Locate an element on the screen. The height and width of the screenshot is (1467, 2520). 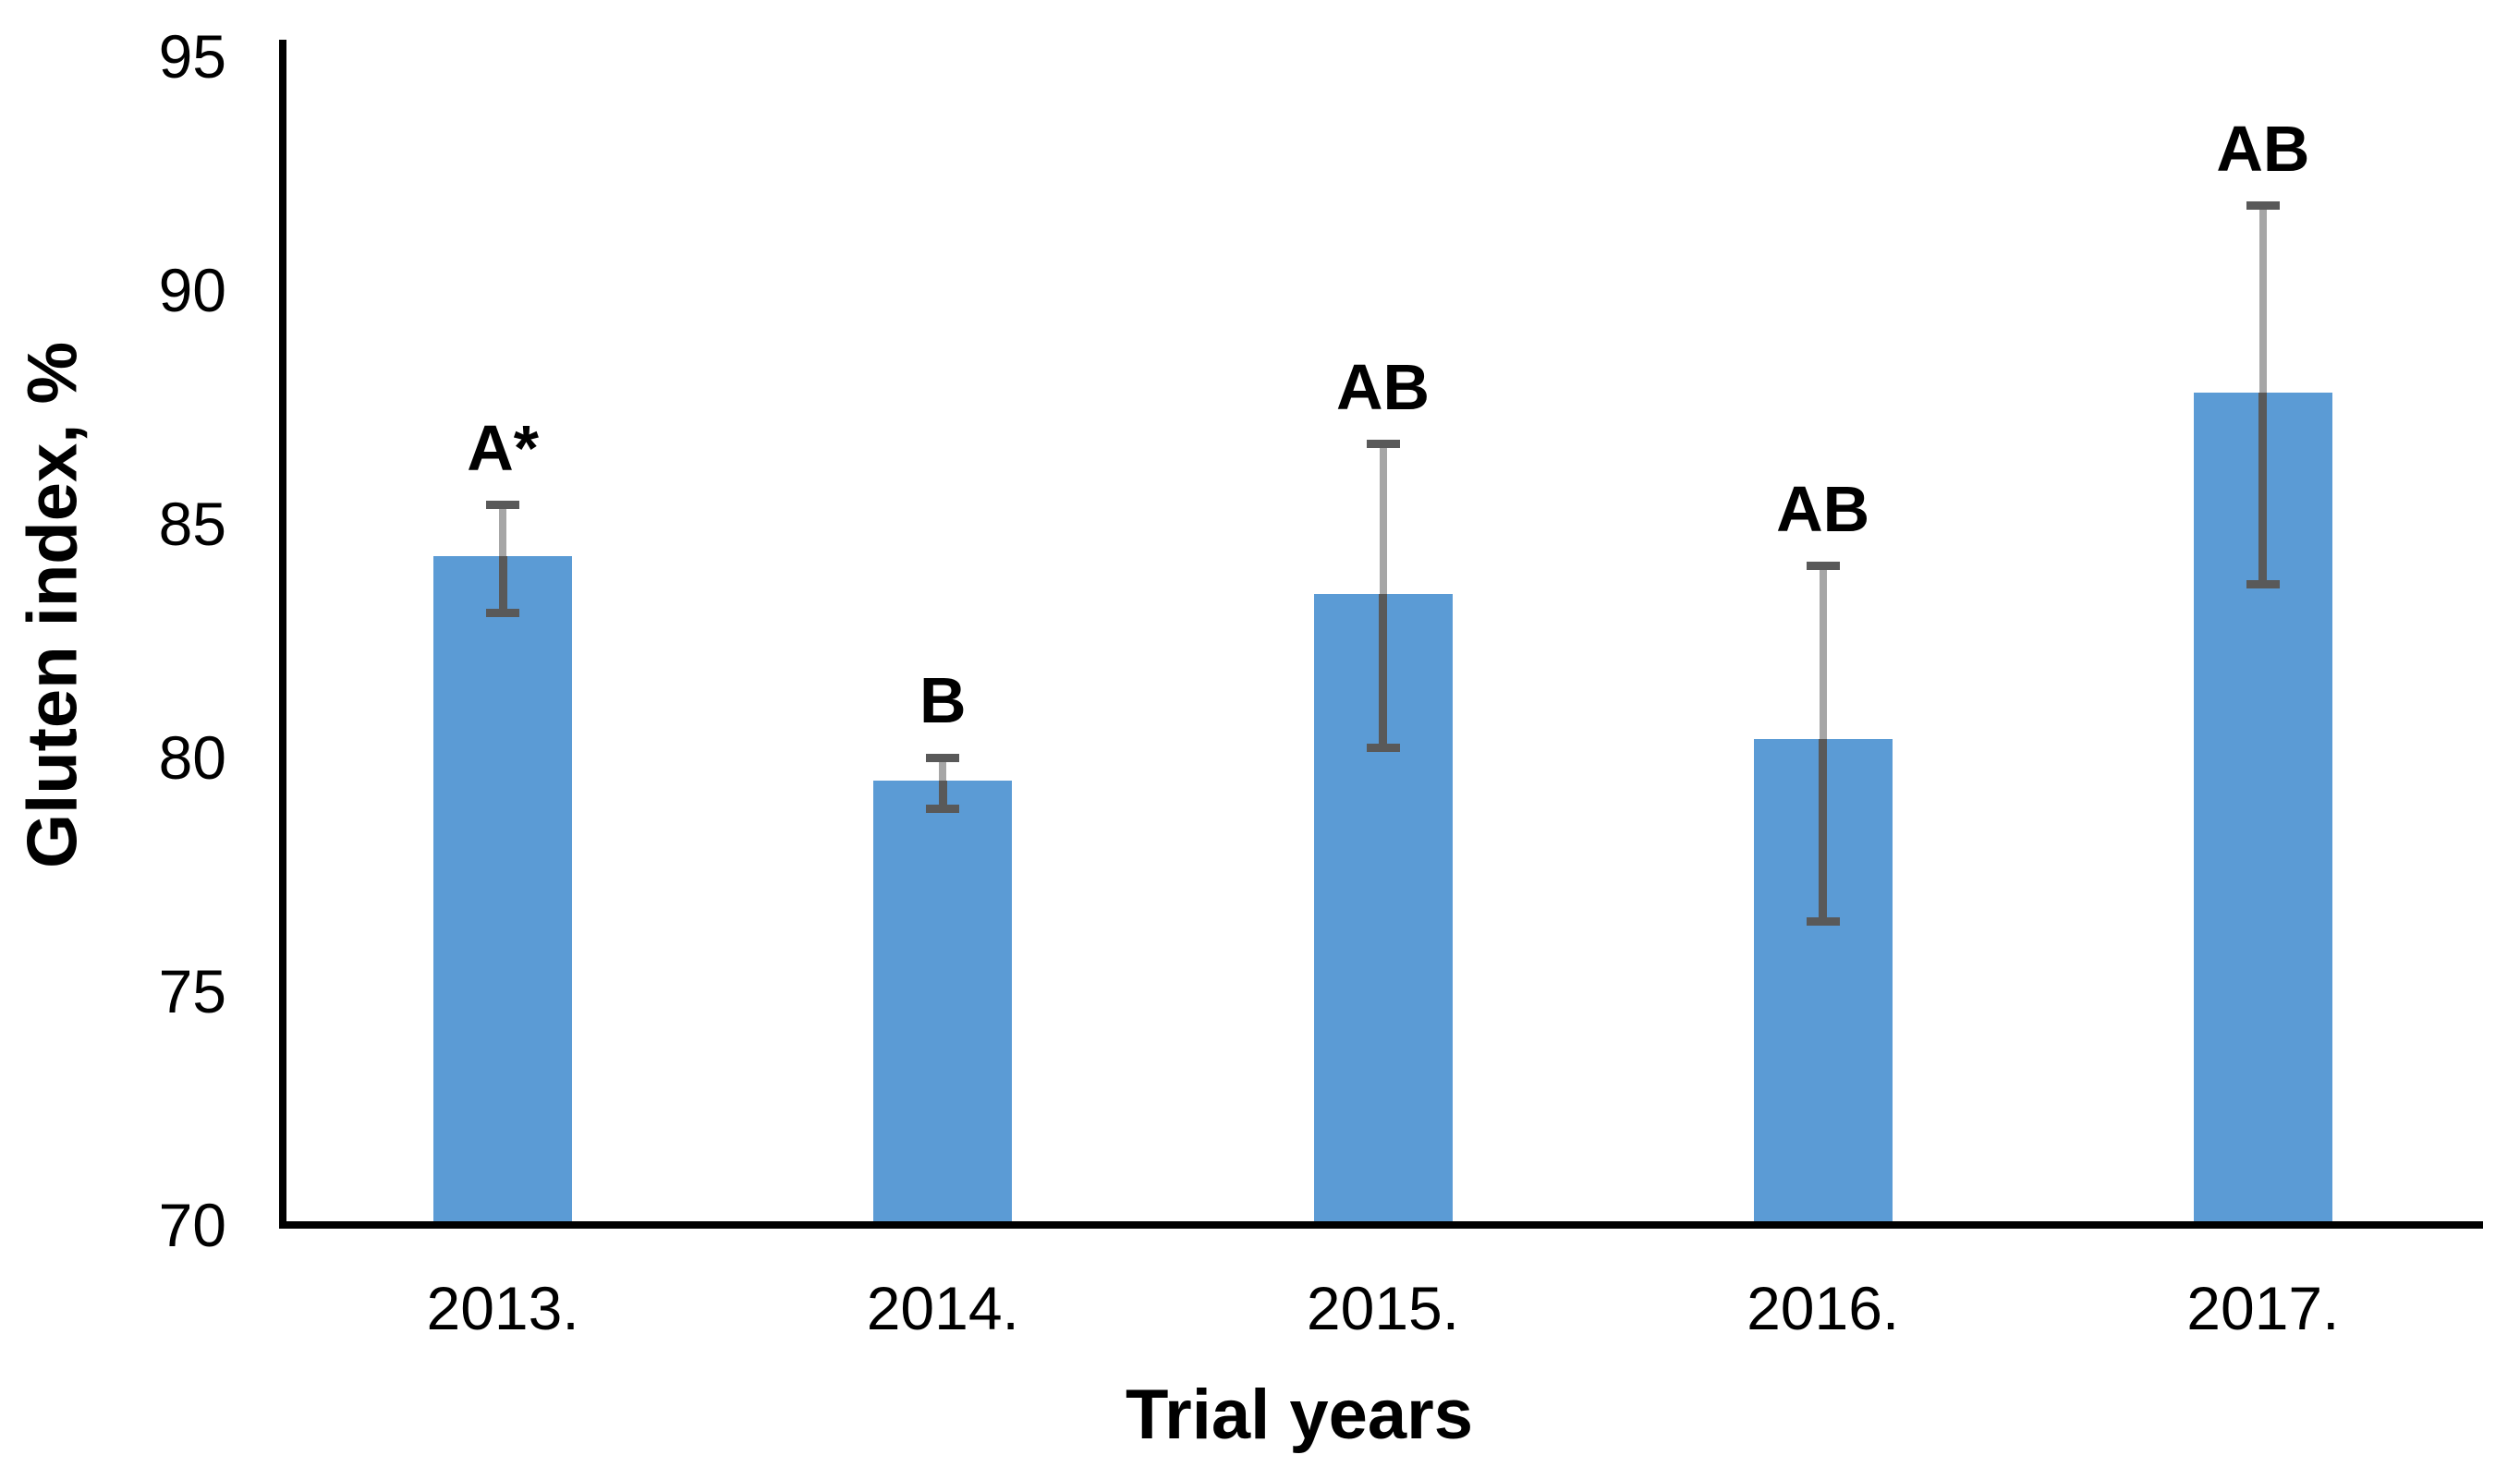
y-tick-label: 85 is located at coordinates (192, 524).